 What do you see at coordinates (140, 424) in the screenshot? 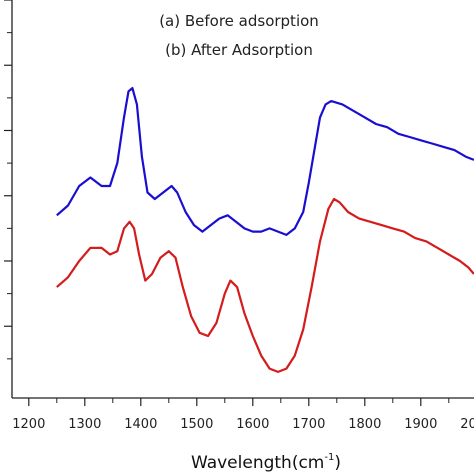
I see `x-tick-label: 1400` at bounding box center [140, 424].